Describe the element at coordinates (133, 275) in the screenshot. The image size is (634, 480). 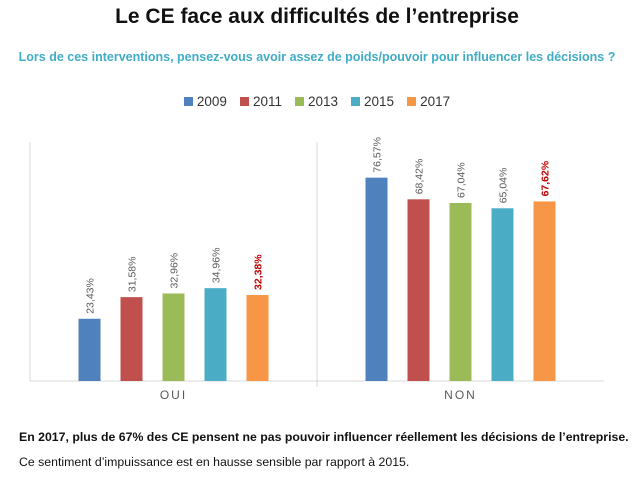
I see `data-label-oui-2011: 31,58%` at that location.